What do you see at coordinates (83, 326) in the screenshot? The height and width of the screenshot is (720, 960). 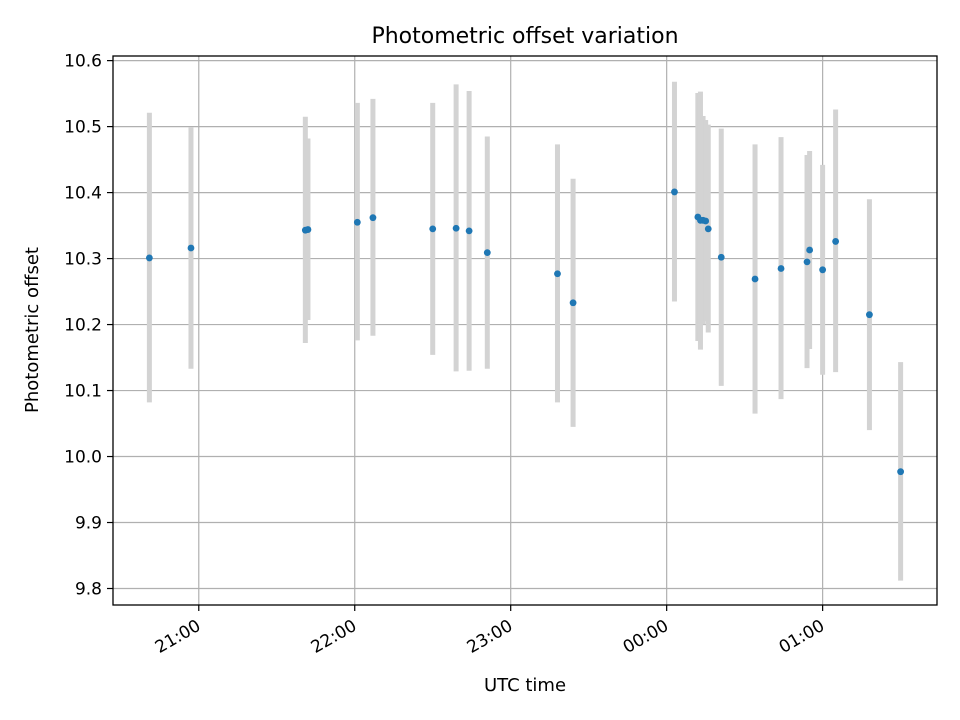 I see `y-tick-label: 10.2` at bounding box center [83, 326].